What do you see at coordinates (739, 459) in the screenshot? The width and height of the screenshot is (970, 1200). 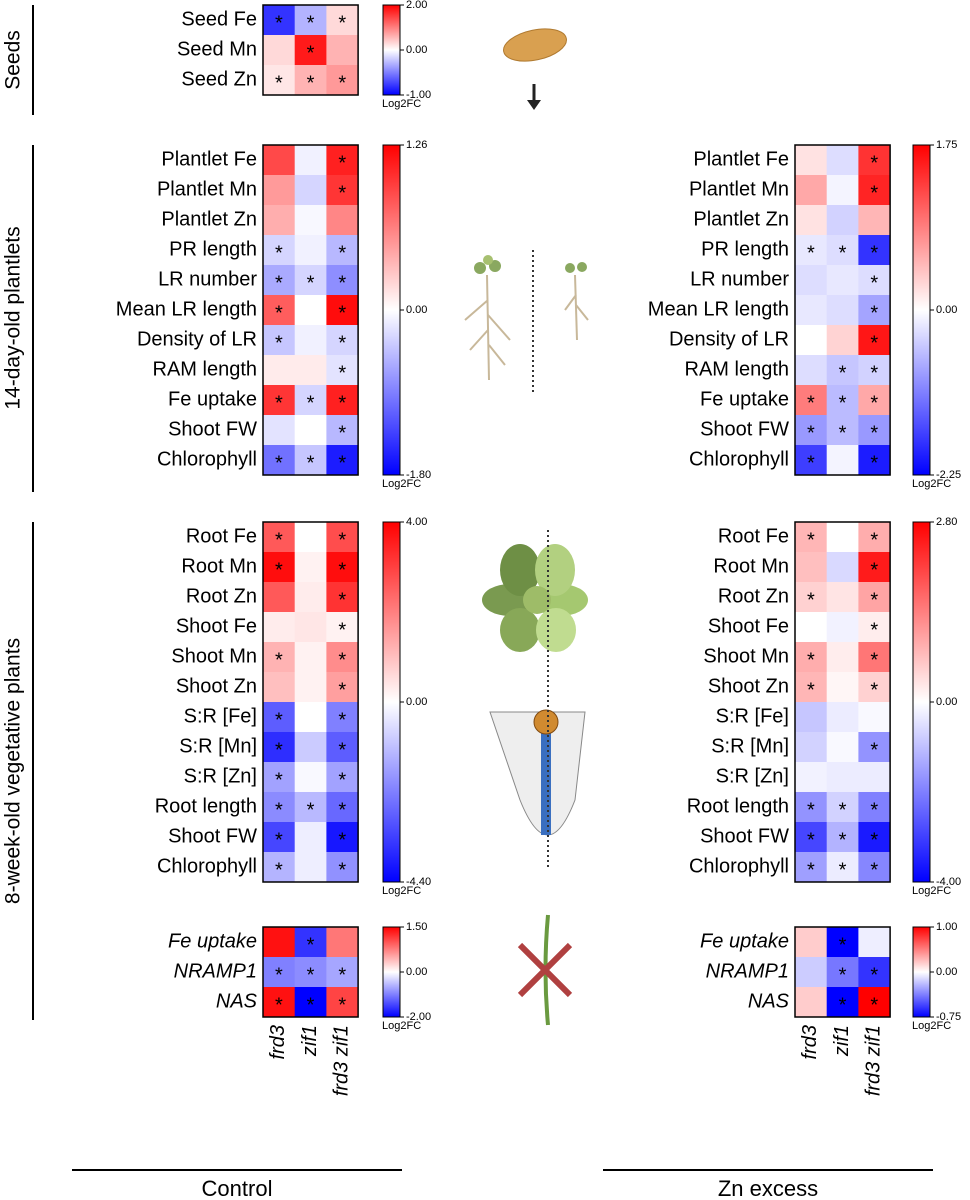 I see `row-label: Chlorophyll` at bounding box center [739, 459].